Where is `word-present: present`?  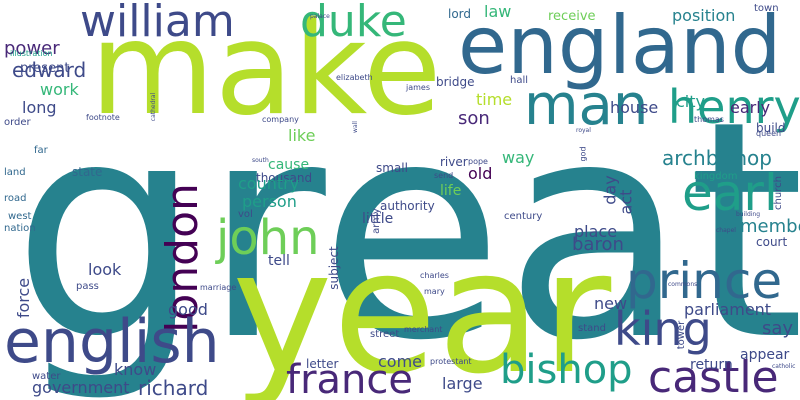
word-present: present is located at coordinates (45, 68).